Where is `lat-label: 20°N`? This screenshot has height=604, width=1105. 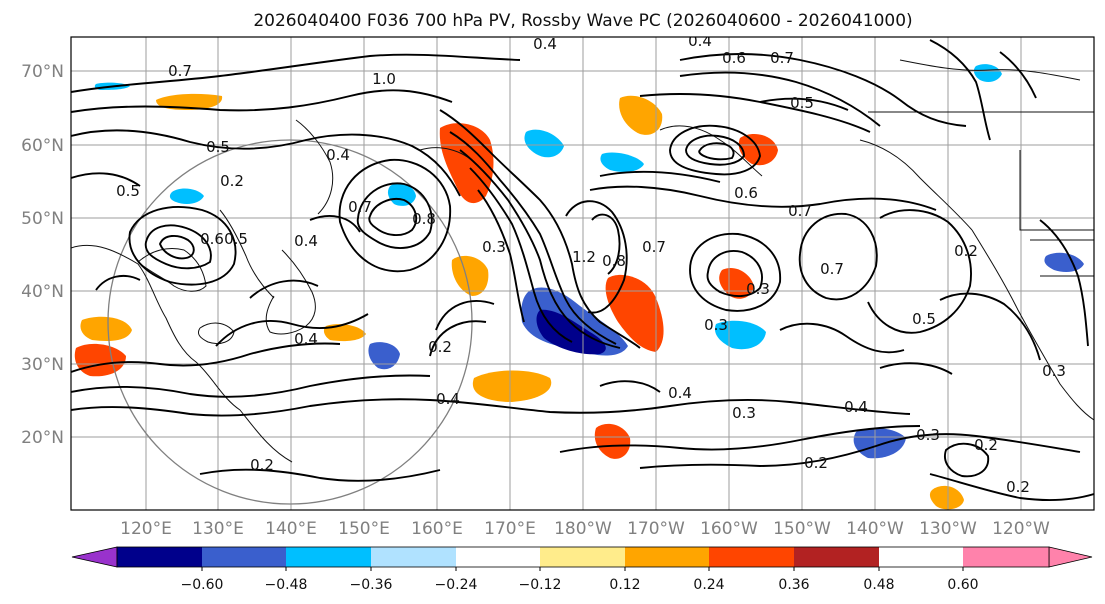
lat-label: 20°N is located at coordinates (42, 438).